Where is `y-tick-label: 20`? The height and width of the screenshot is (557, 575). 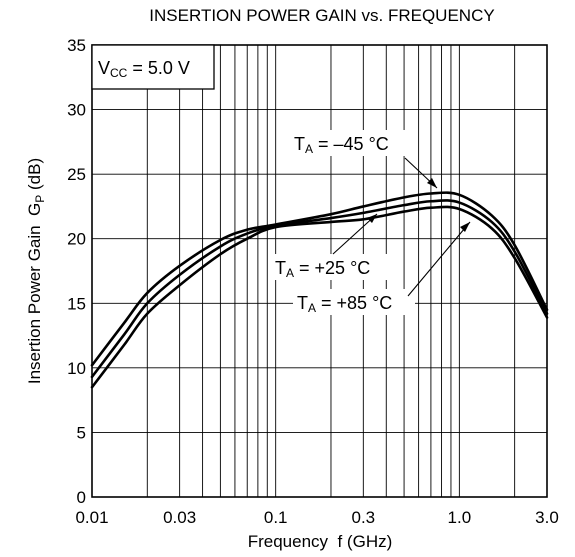
y-tick-label: 20 is located at coordinates (76, 239).